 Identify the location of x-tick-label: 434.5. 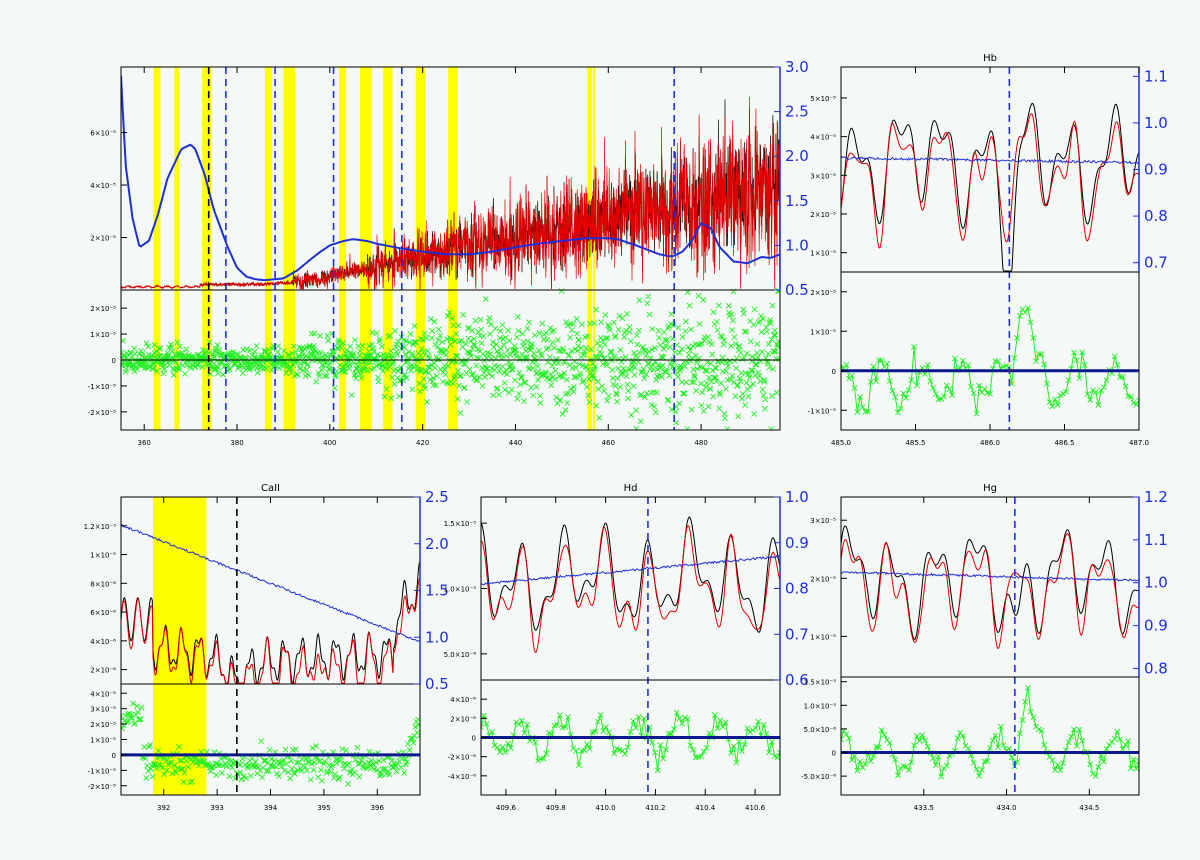
(1089, 808).